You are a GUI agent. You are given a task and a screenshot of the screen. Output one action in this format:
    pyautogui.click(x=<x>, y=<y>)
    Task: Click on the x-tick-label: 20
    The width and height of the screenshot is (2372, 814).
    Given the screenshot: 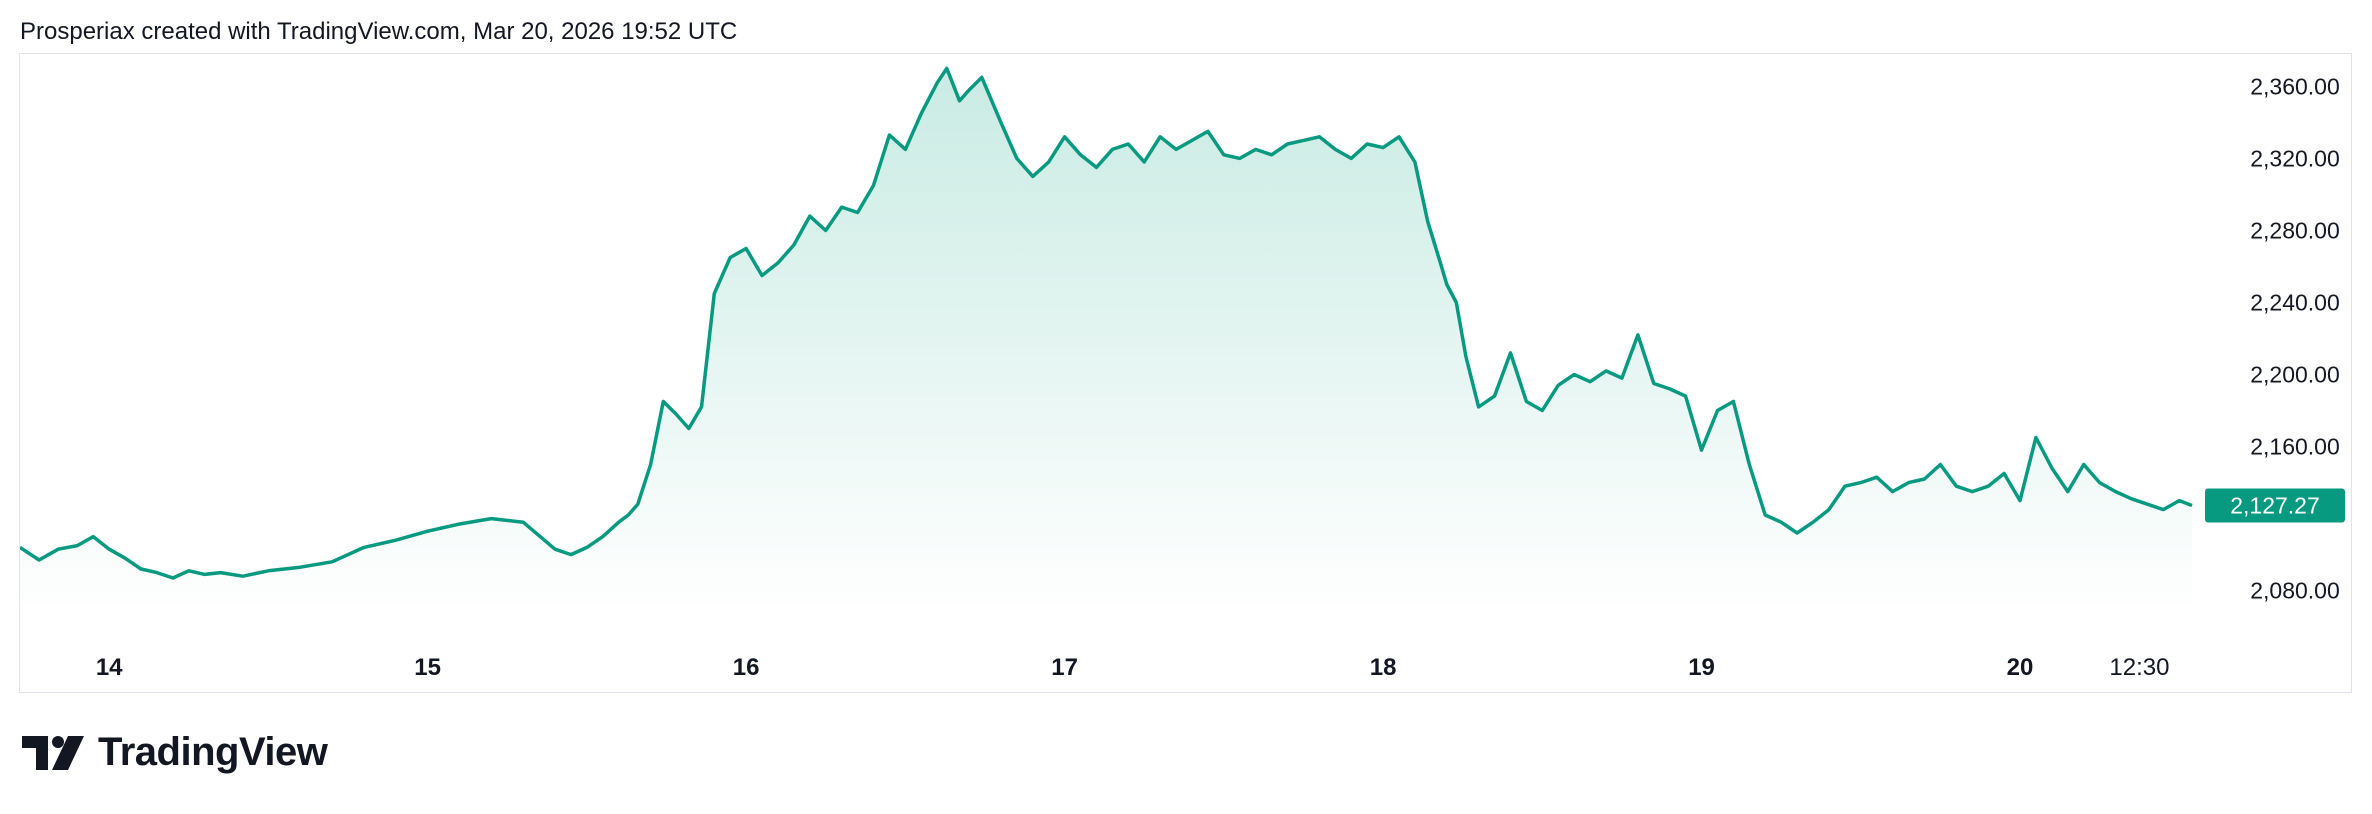 What is the action you would take?
    pyautogui.click(x=2020, y=667)
    